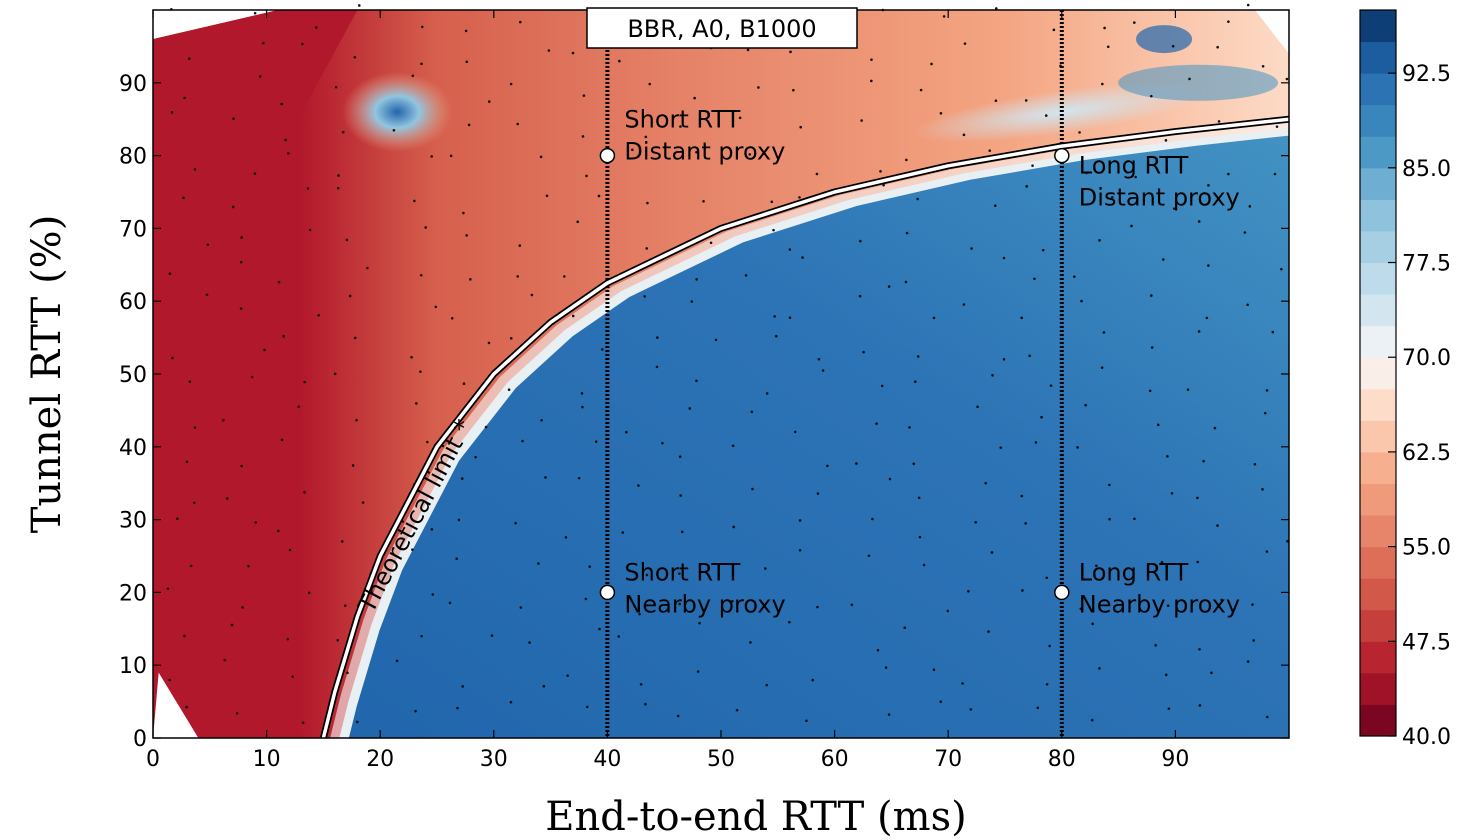 This screenshot has width=1470, height=840. What do you see at coordinates (1134, 572) in the screenshot?
I see `point-label-line1: Long RTT` at bounding box center [1134, 572].